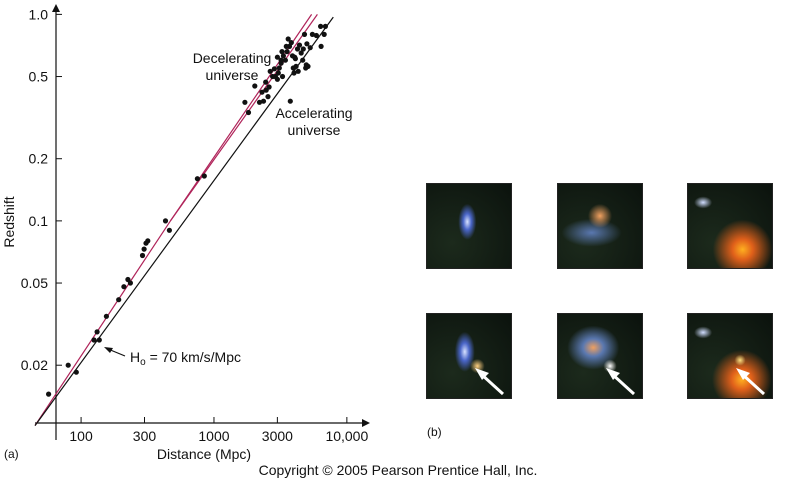 The image size is (796, 484). Describe the element at coordinates (232, 66) in the screenshot. I see `decelerating-label: Decelerating universe` at that location.